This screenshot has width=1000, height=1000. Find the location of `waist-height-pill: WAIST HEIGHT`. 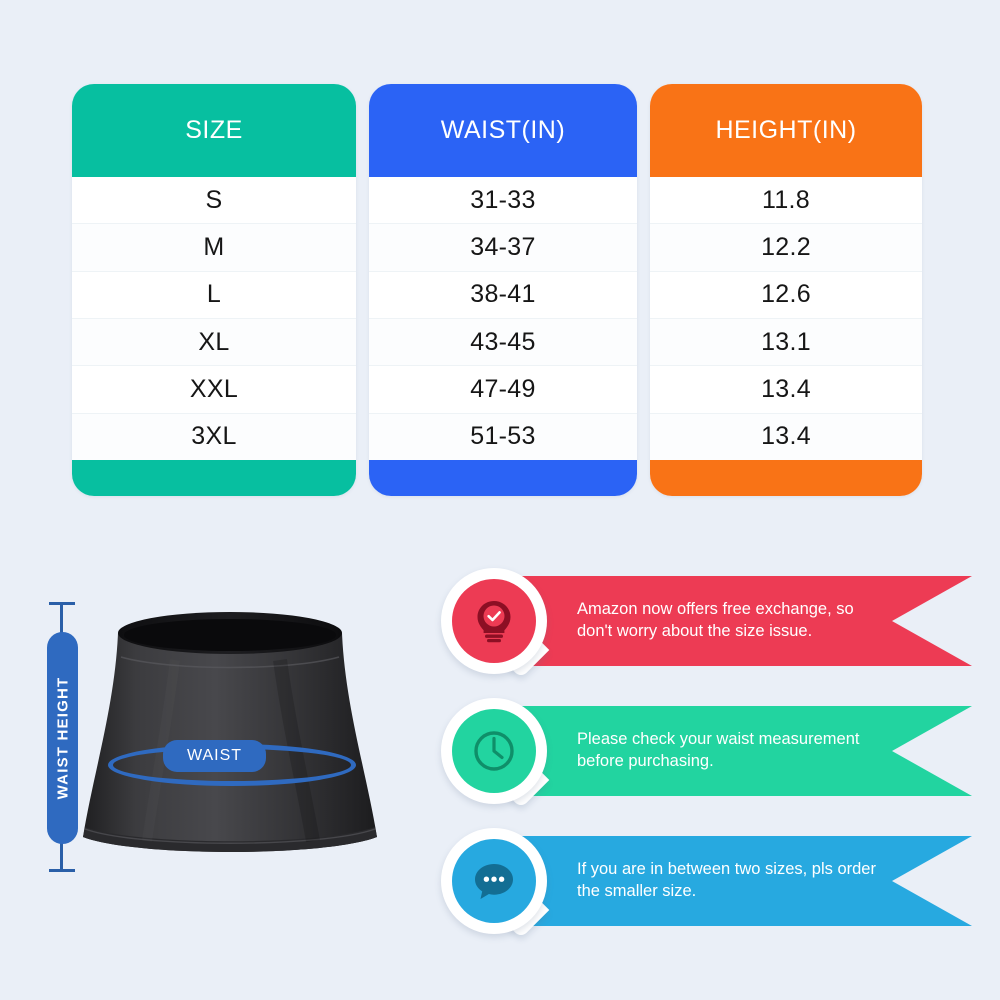

waist-height-pill: WAIST HEIGHT is located at coordinates (62, 738).